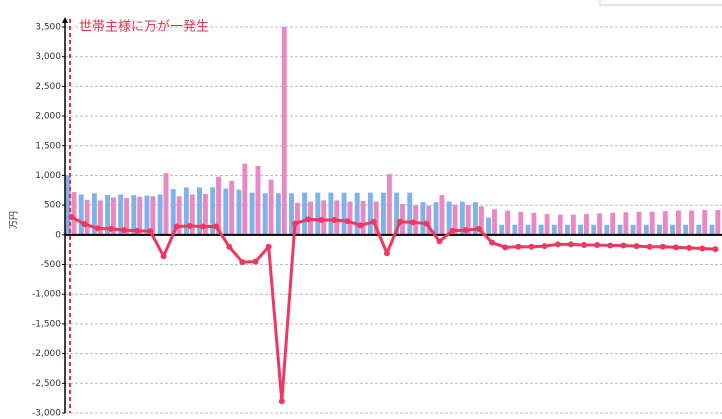  What do you see at coordinates (144, 27) in the screenshot?
I see `annotation: 世帯主様に万が一発生` at bounding box center [144, 27].